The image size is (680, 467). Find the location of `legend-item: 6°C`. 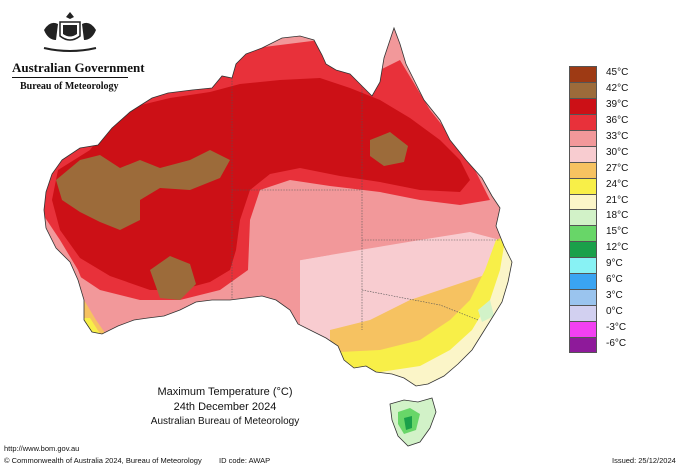

legend-item: 6°C is located at coordinates (619, 281).